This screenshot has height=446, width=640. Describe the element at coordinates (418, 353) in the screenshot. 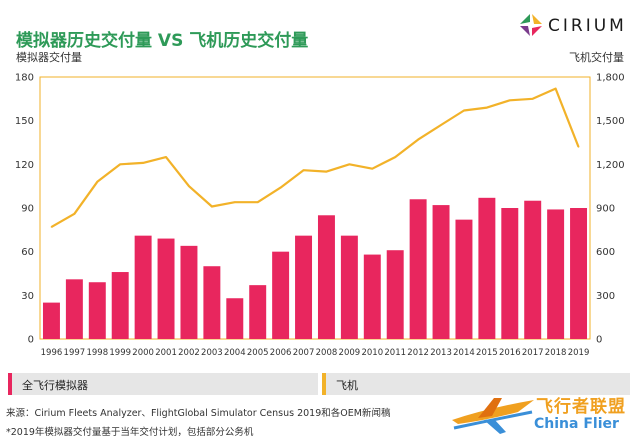

I see `x-tick: 2012` at that location.